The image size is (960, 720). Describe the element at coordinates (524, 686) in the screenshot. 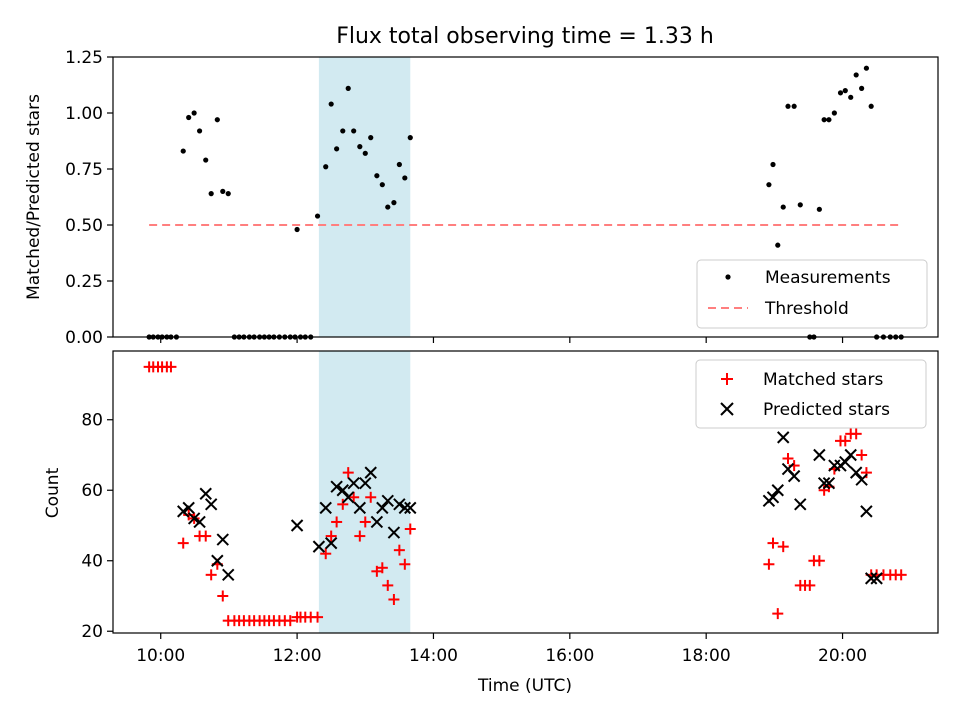

I see `x-axis-label: Time (UTC)` at that location.